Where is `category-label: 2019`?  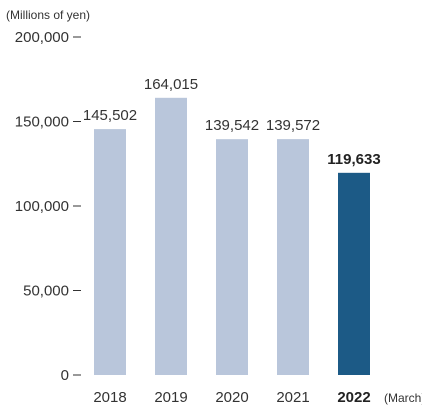 category-label: 2019 is located at coordinates (170, 397).